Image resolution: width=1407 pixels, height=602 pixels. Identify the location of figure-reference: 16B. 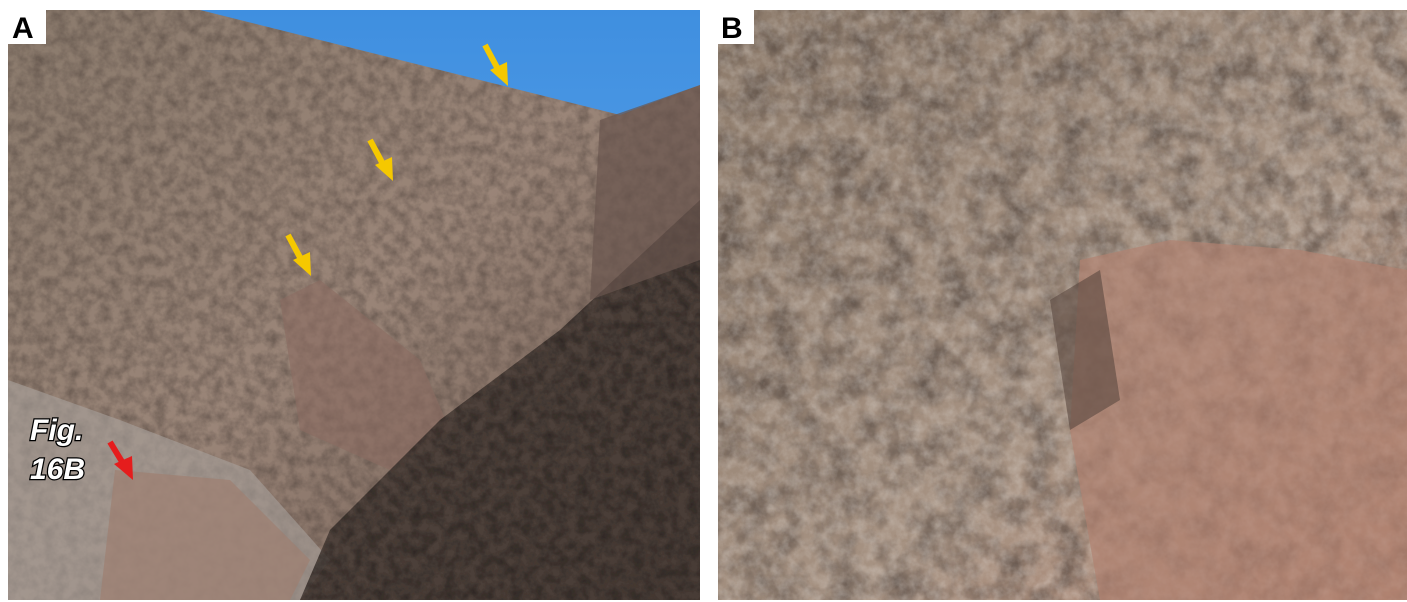
(57, 469).